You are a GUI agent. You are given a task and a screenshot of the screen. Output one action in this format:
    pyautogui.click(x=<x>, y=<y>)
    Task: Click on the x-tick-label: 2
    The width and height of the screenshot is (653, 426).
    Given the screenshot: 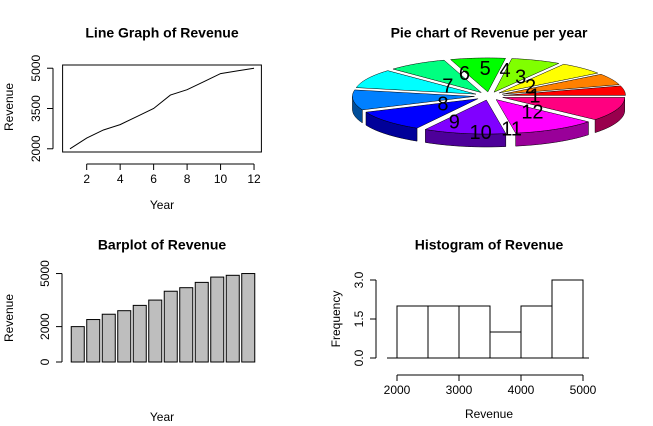 What is the action you would take?
    pyautogui.click(x=86, y=179)
    